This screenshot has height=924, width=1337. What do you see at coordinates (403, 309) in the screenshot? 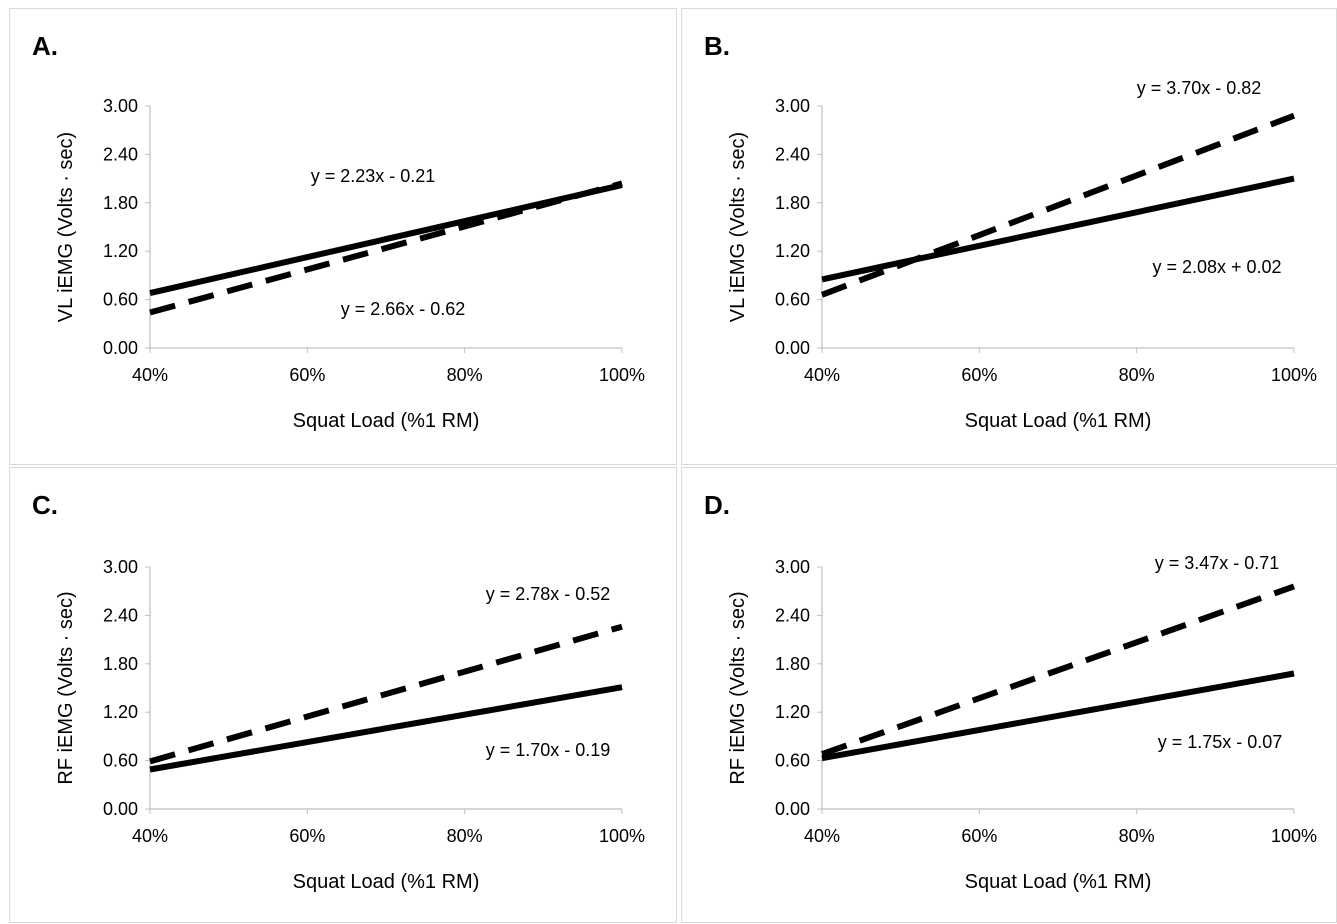
I see `equation-label-dashed: y = 2.66x - 0.62` at bounding box center [403, 309].